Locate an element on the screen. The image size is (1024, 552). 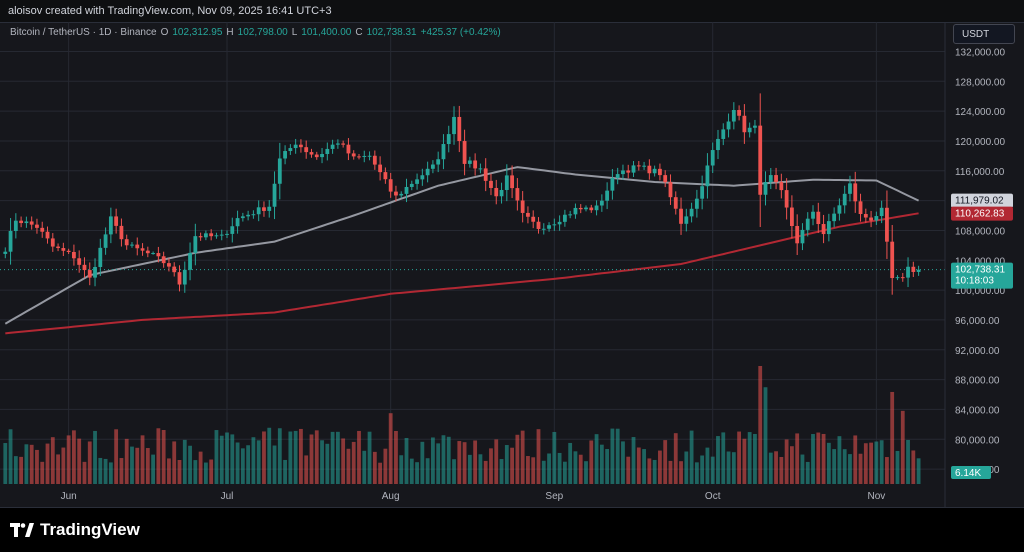
last-price-badge-text: 102,738.31 is located at coordinates (980, 270).